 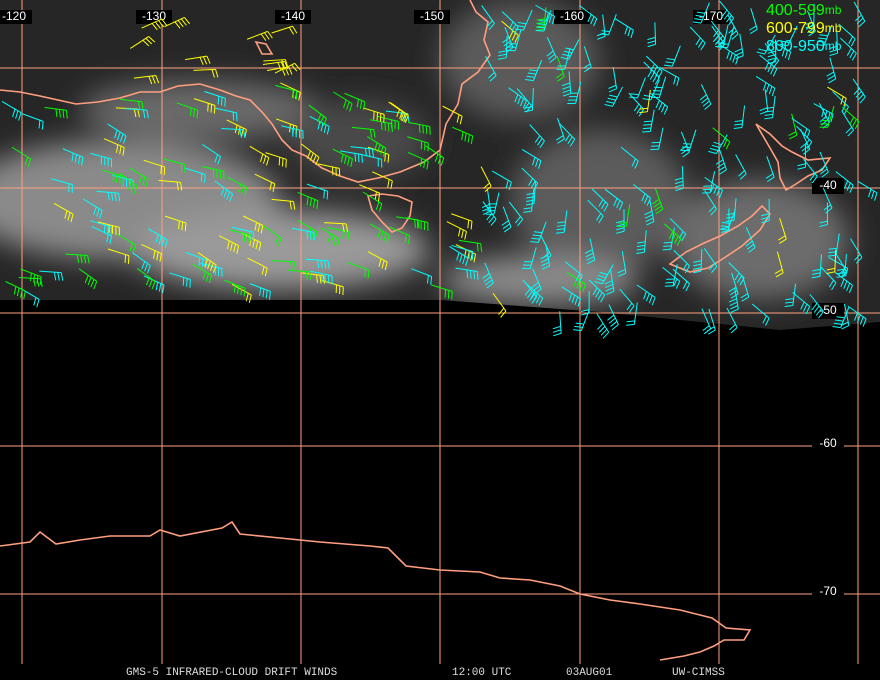 What do you see at coordinates (804, 46) in the screenshot?
I see `legend-entry: 800-950mb` at bounding box center [804, 46].